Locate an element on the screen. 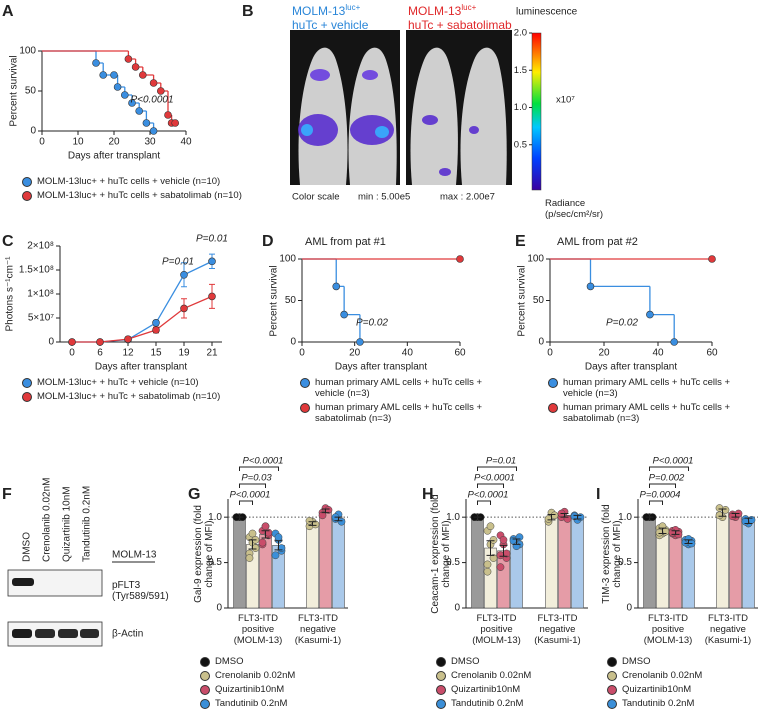  significance-label: P=0.01 is located at coordinates (501, 461).